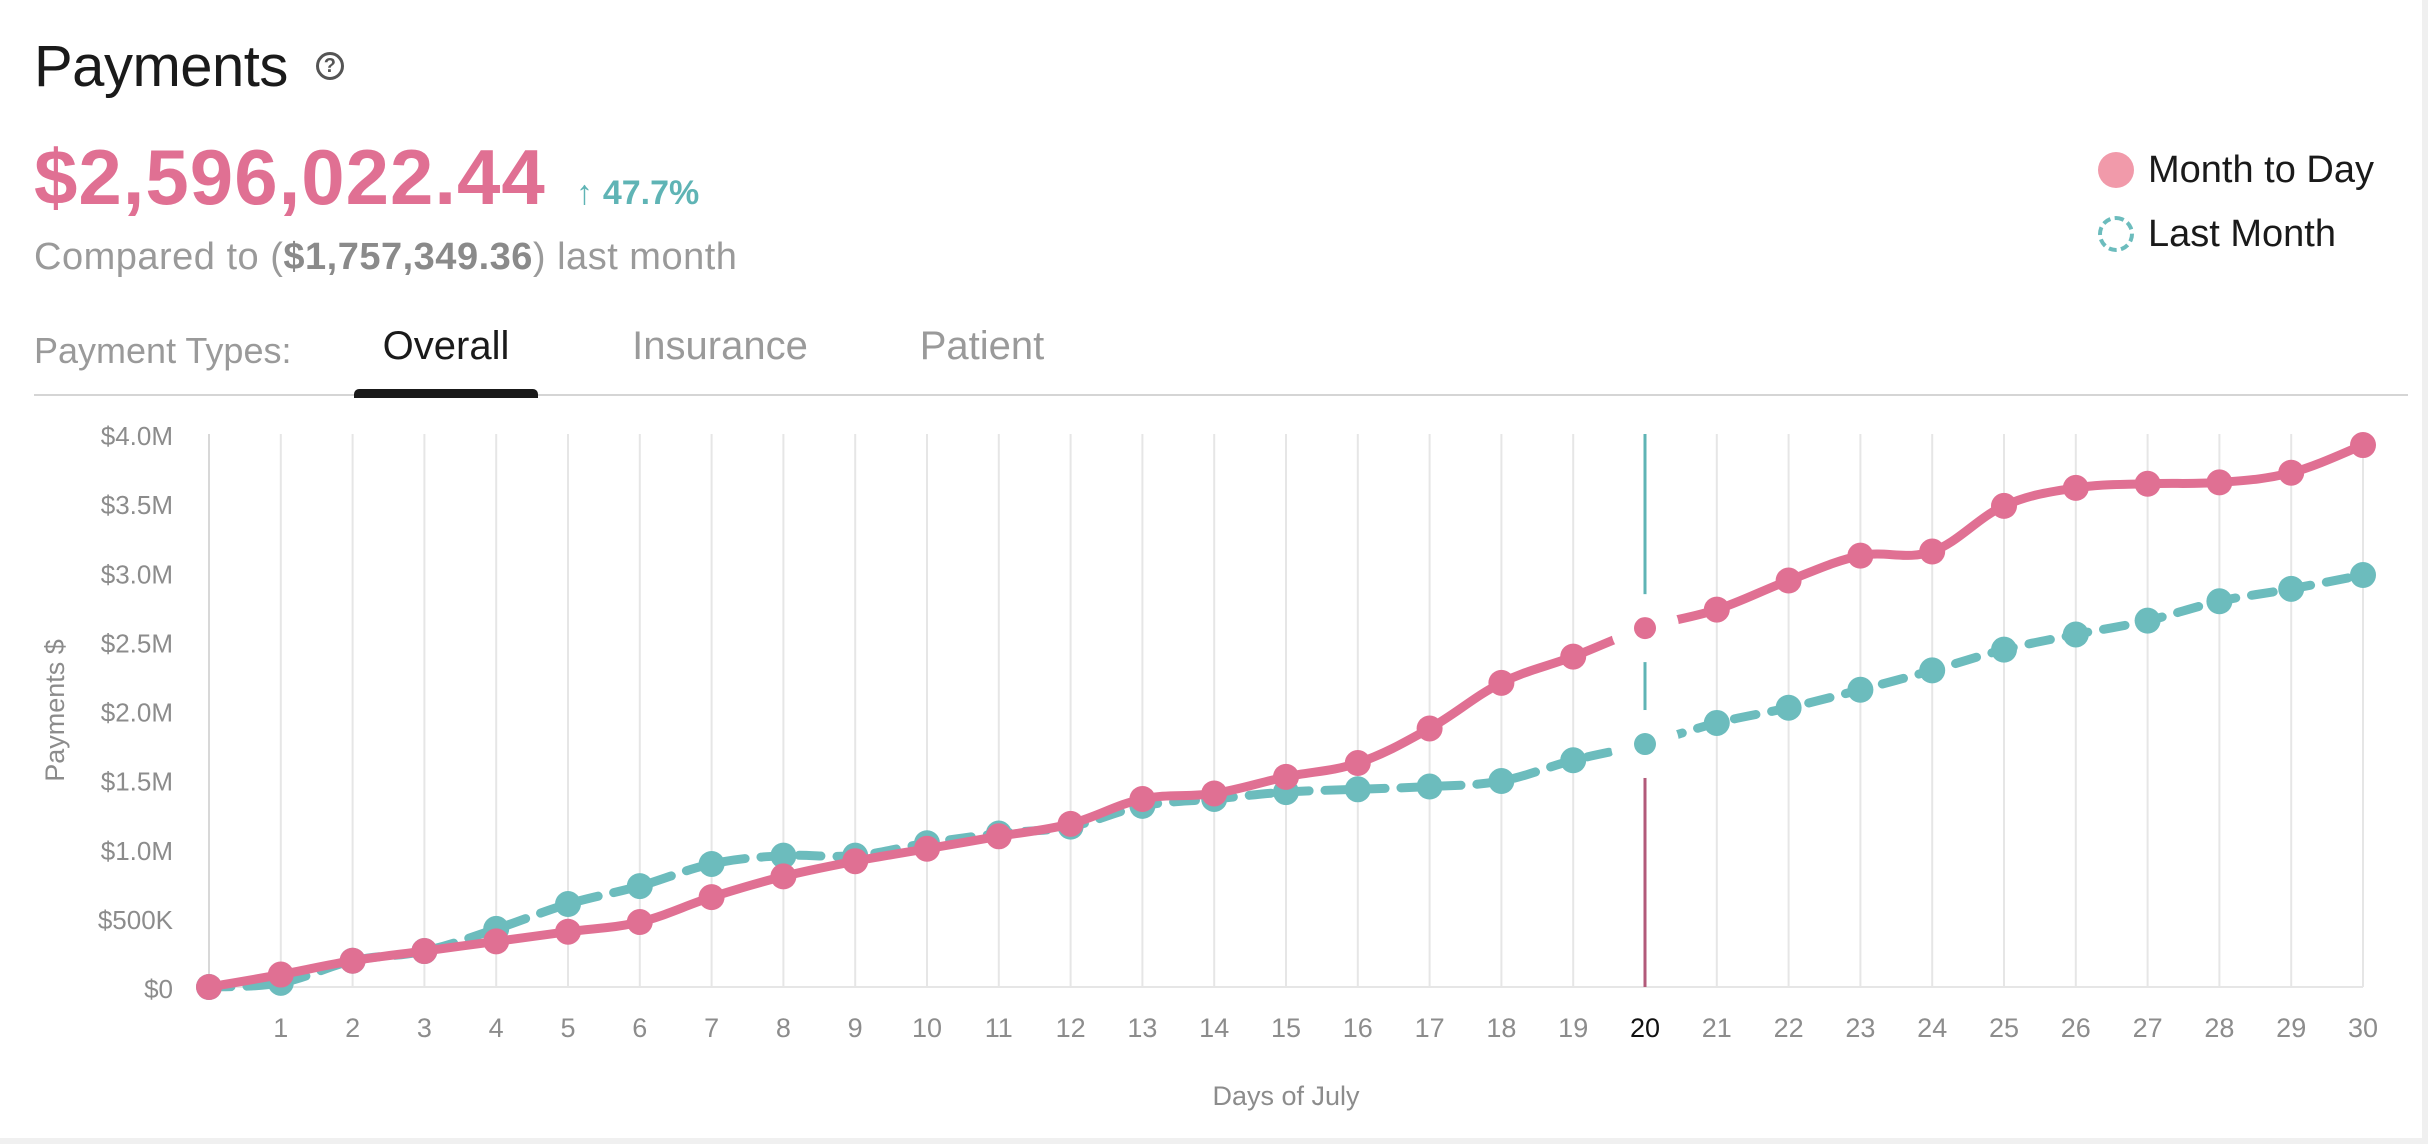 Image resolution: width=2428 pixels, height=1144 pixels. I want to click on x-tick-label: 24, so click(1932, 1028).